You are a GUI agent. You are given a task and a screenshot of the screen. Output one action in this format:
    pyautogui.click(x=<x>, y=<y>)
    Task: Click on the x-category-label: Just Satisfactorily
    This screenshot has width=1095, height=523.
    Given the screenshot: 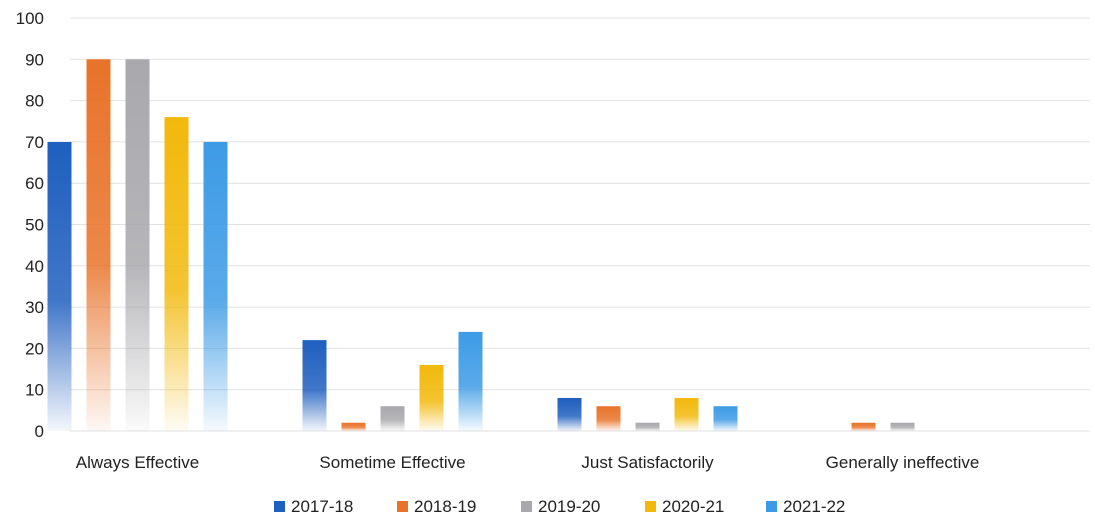 What is the action you would take?
    pyautogui.click(x=647, y=462)
    